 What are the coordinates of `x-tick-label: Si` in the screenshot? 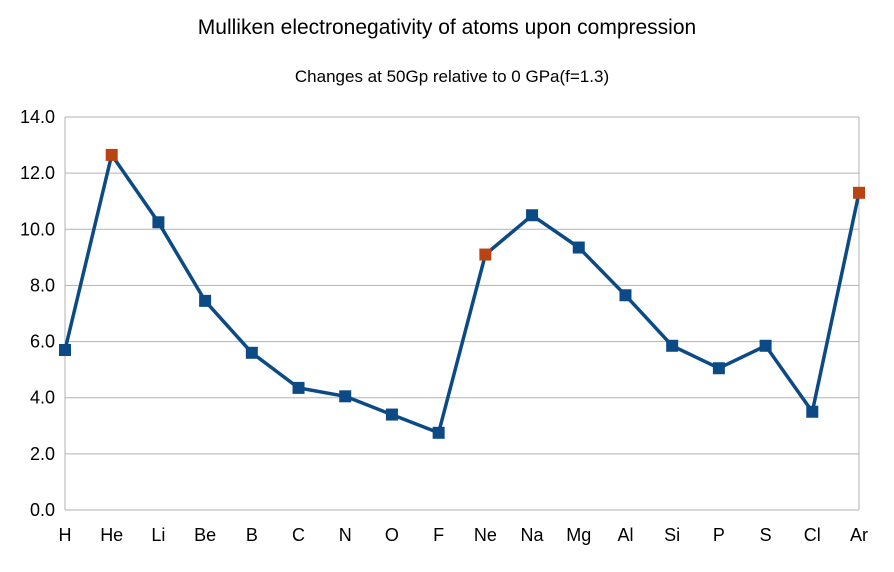 It's located at (672, 535).